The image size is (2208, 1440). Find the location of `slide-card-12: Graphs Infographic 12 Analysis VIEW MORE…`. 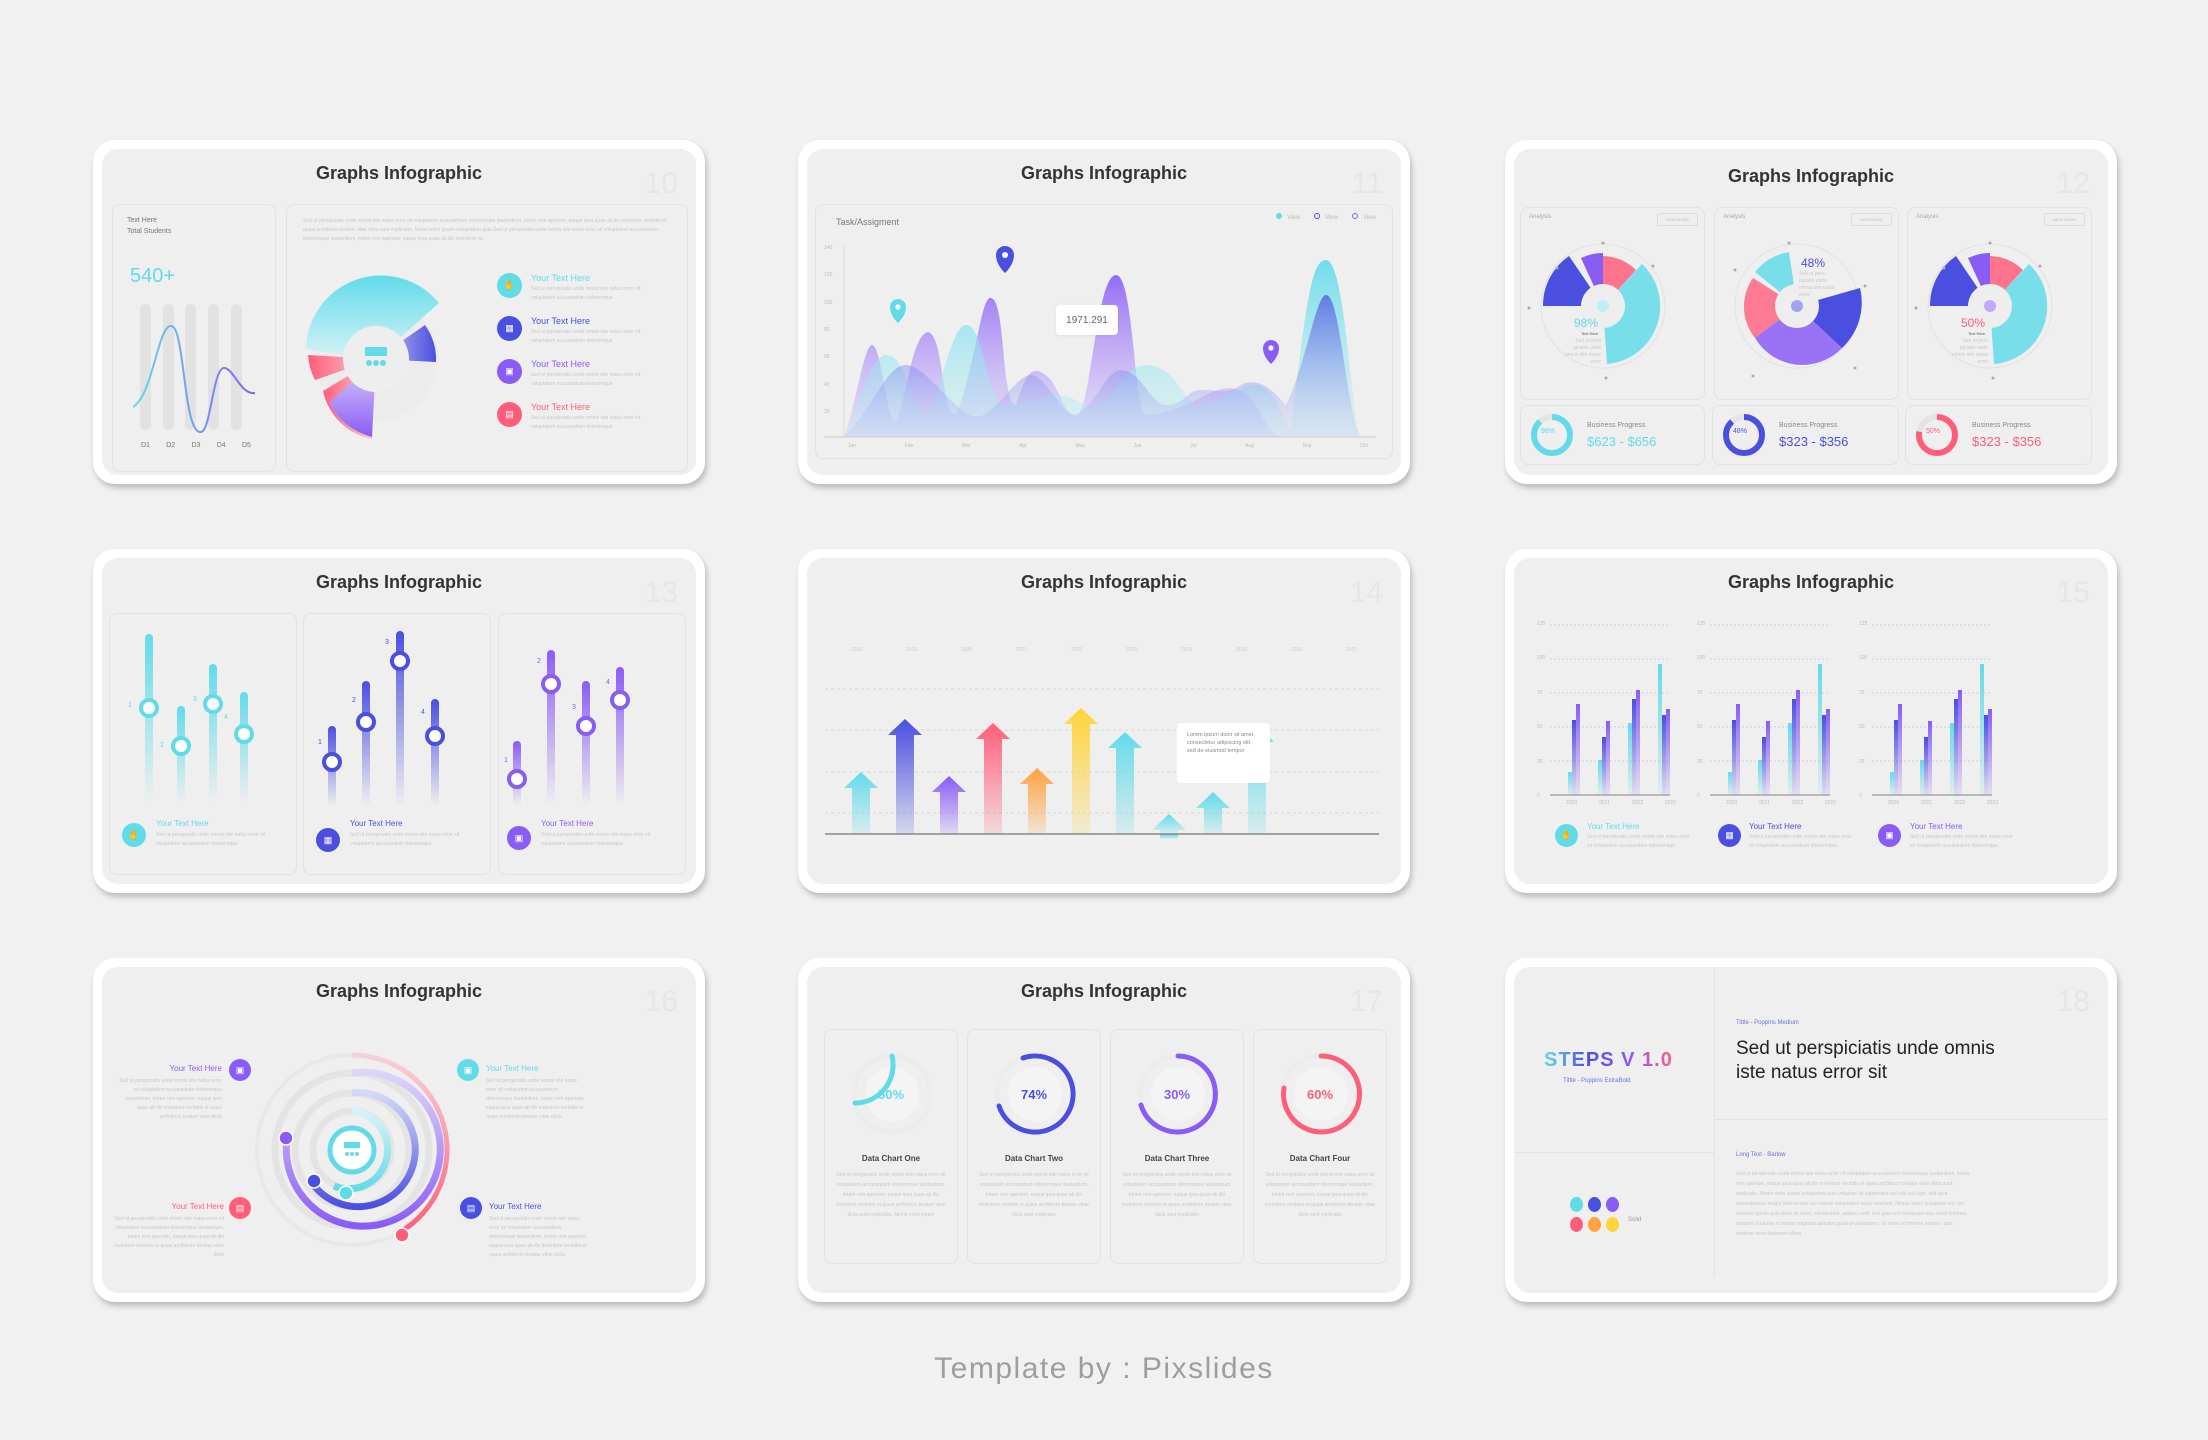

slide-card-12: Graphs Infographic 12 Analysis VIEW MORE… is located at coordinates (1811, 312).